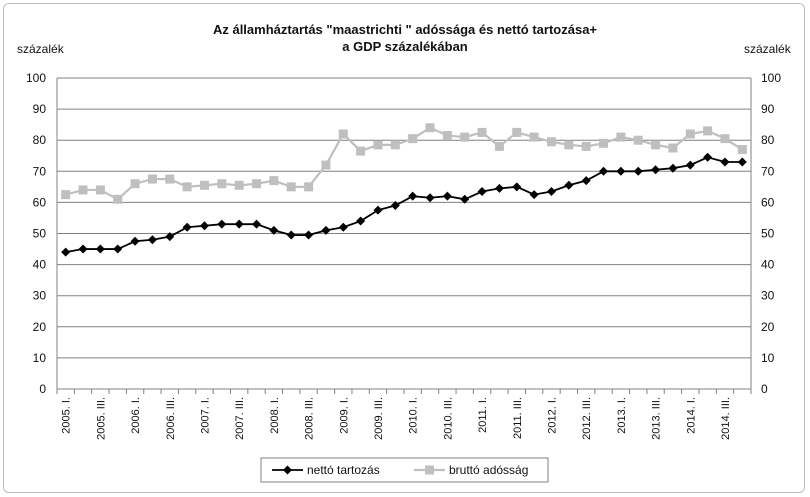 Image resolution: width=810 pixels, height=497 pixels. What do you see at coordinates (405, 46) in the screenshot?
I see `chart-title-line-2: a GDP százalékában` at bounding box center [405, 46].